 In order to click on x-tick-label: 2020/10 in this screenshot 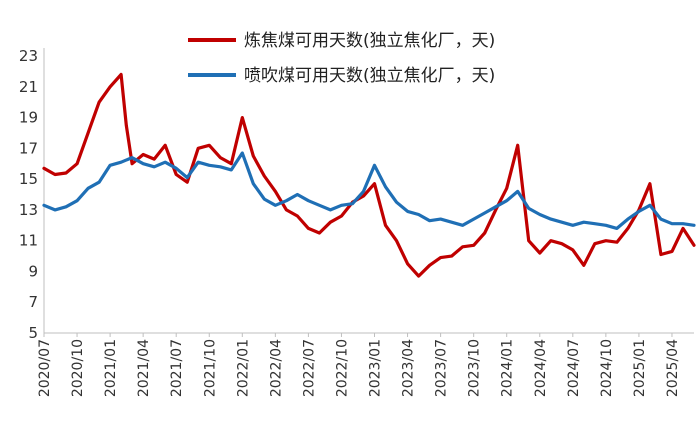, I will do `click(78, 368)`.